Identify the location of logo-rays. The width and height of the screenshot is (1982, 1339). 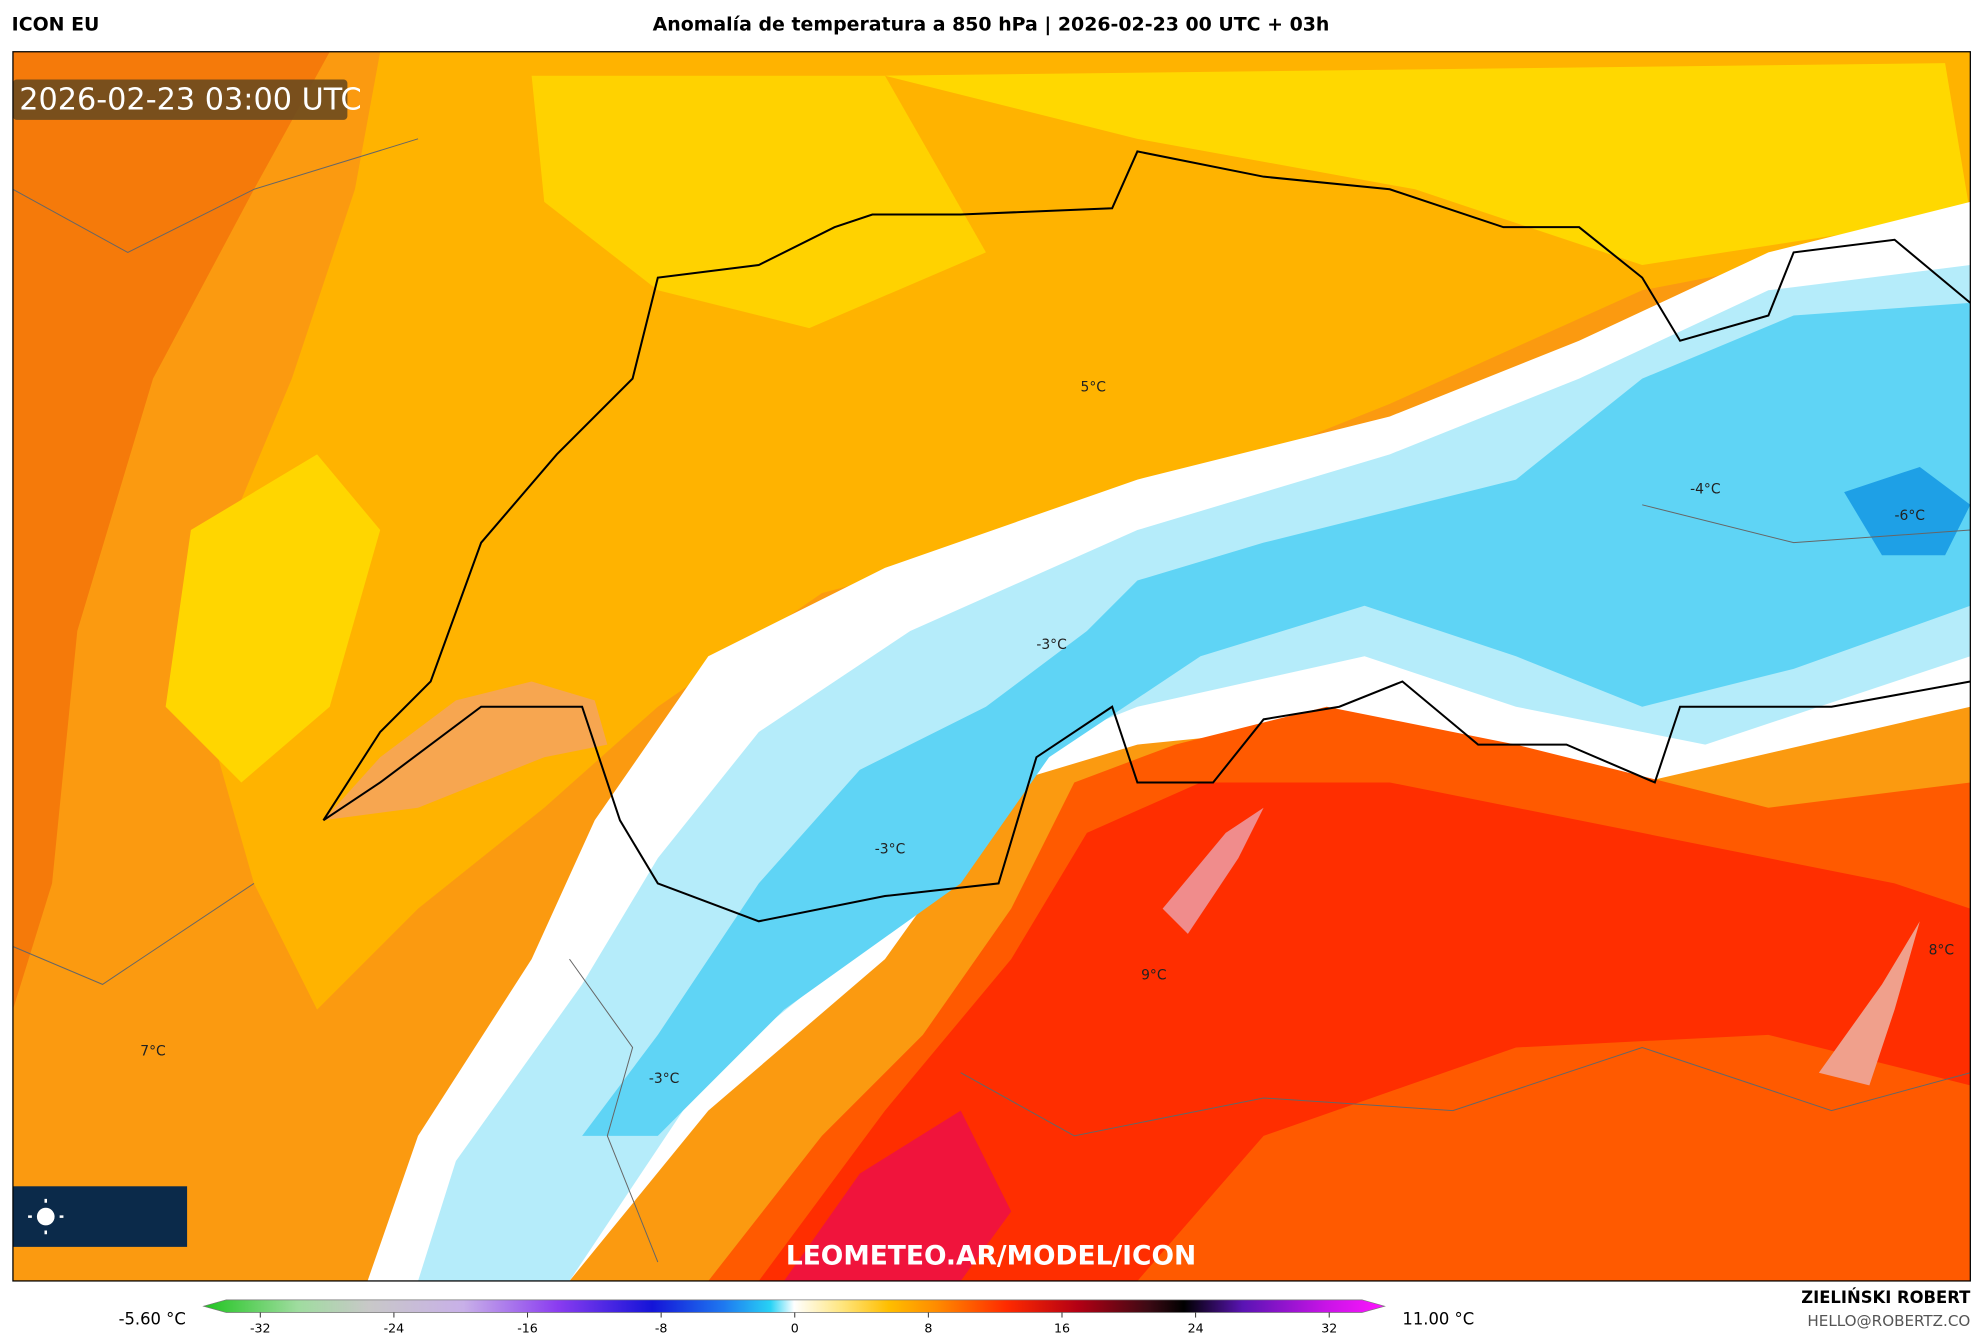
(46, 1216).